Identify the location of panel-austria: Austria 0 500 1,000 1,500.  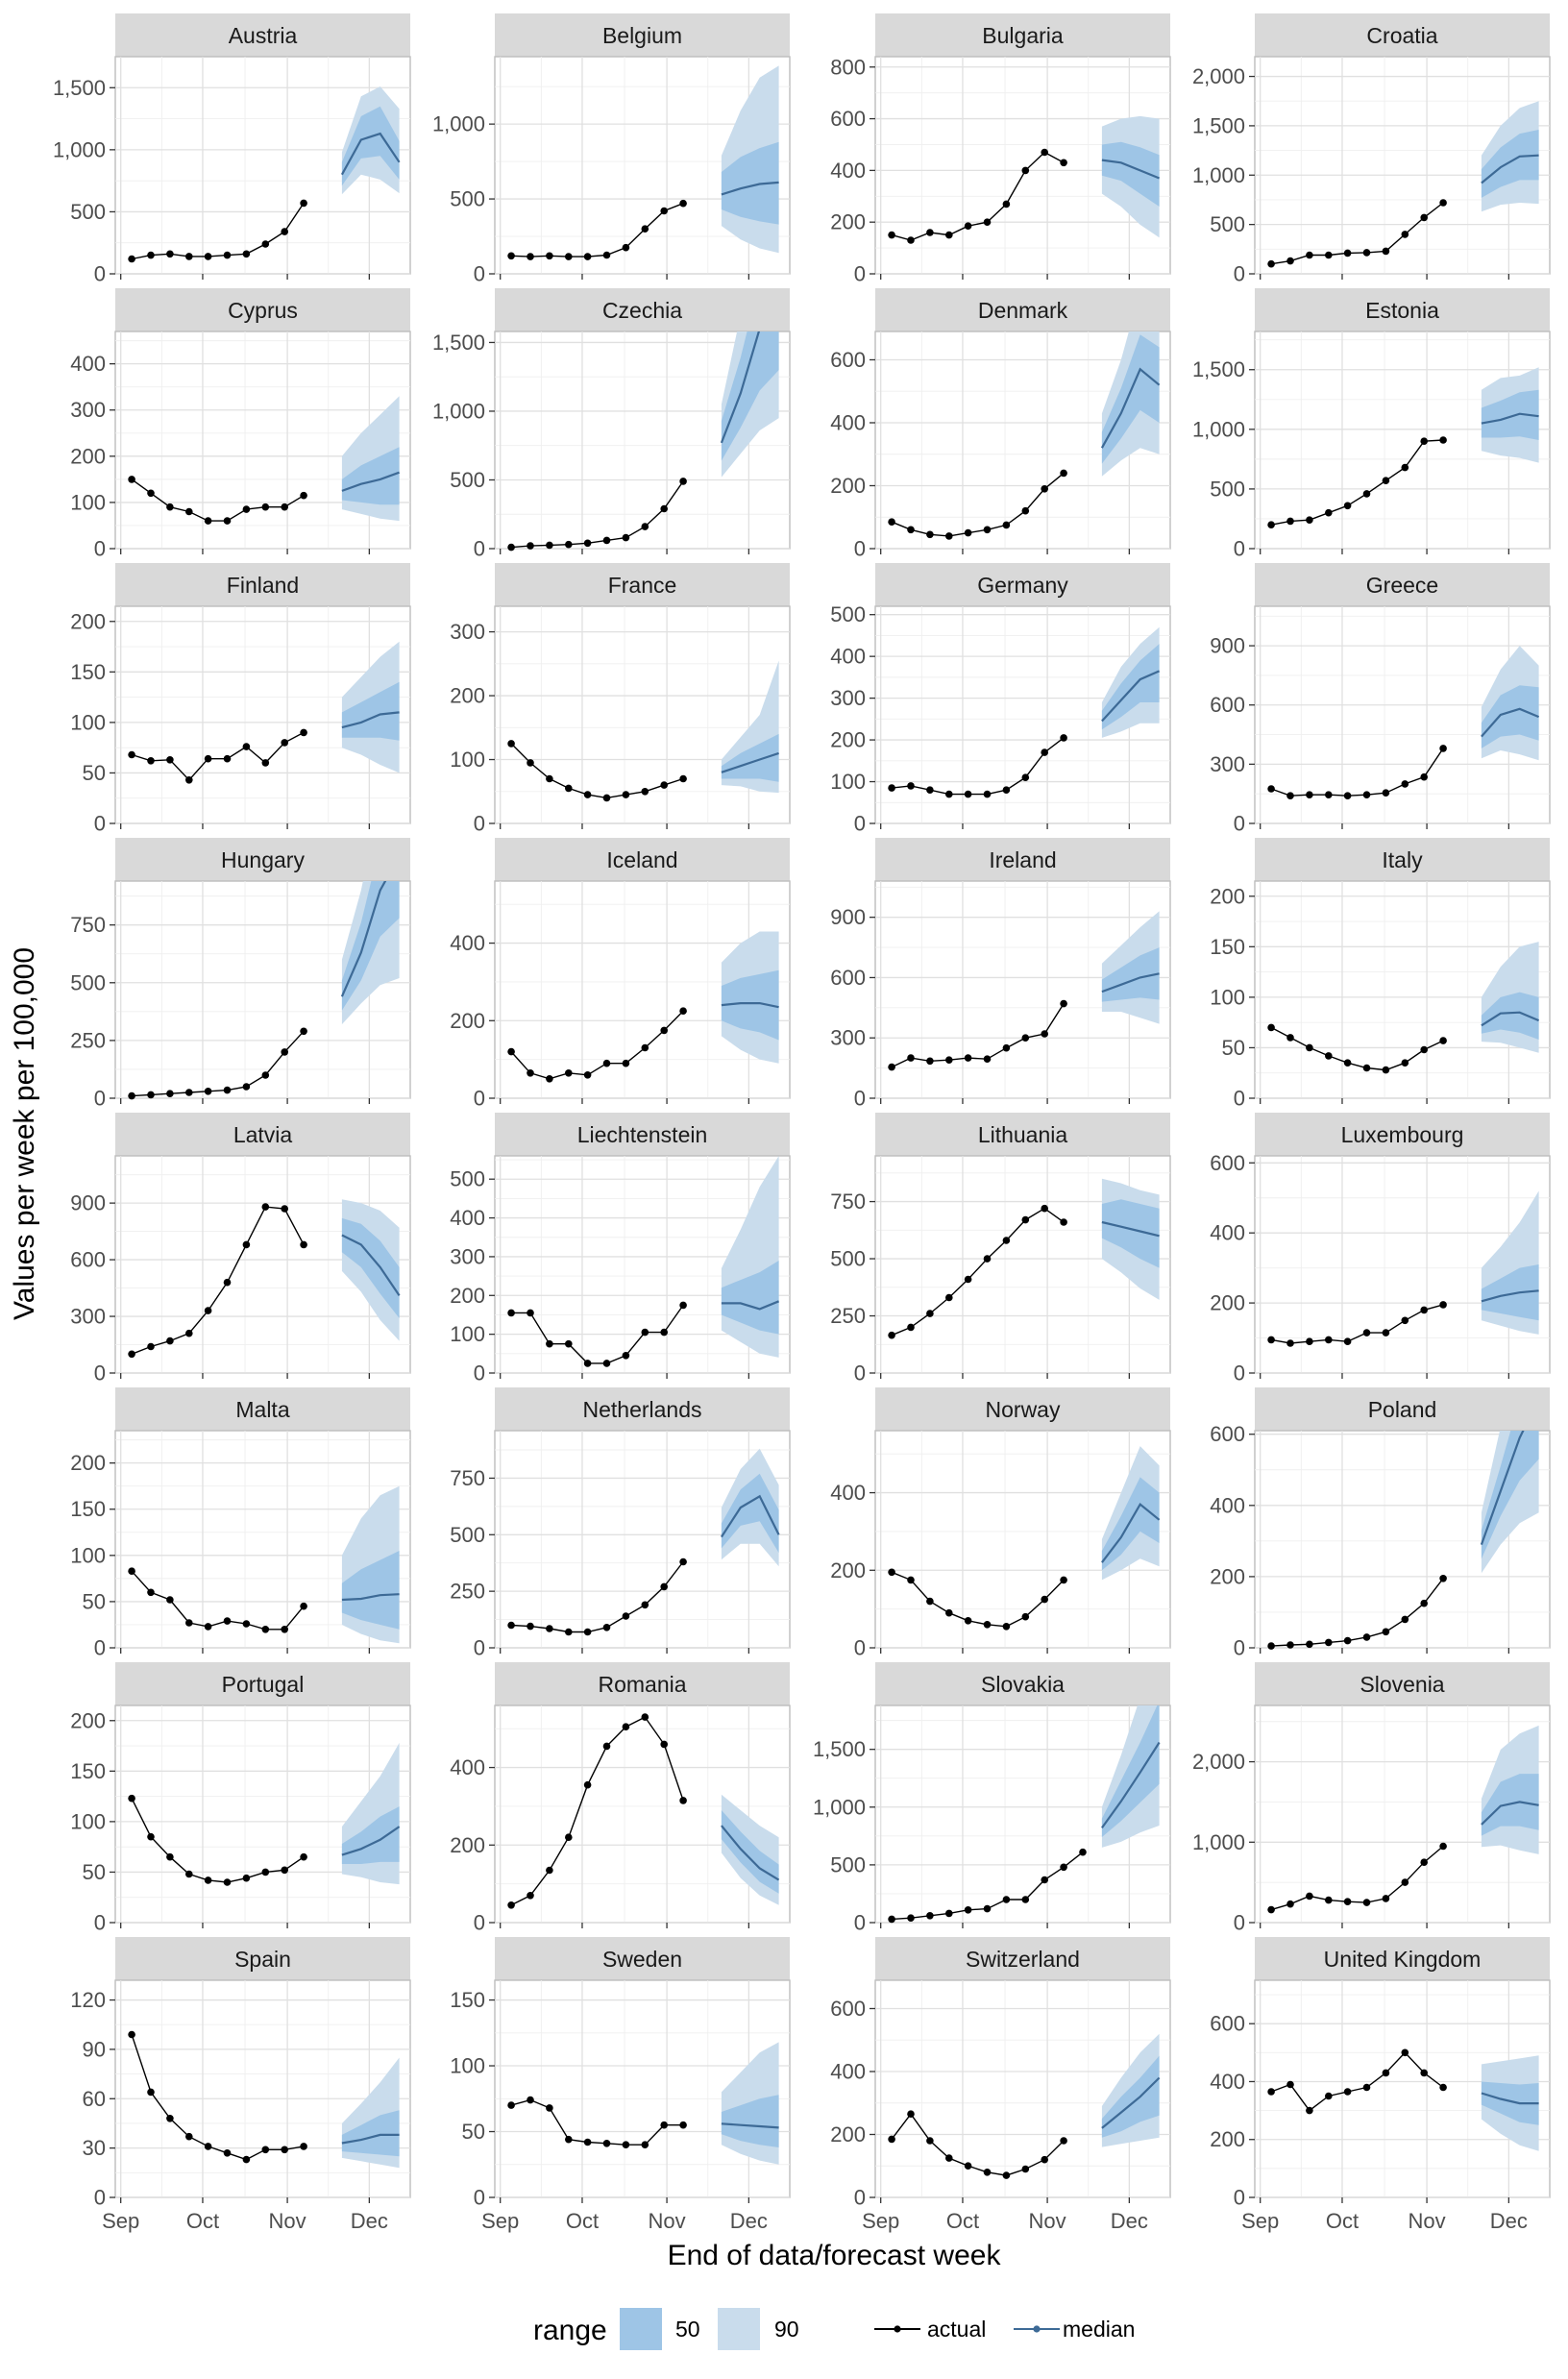
(232, 149).